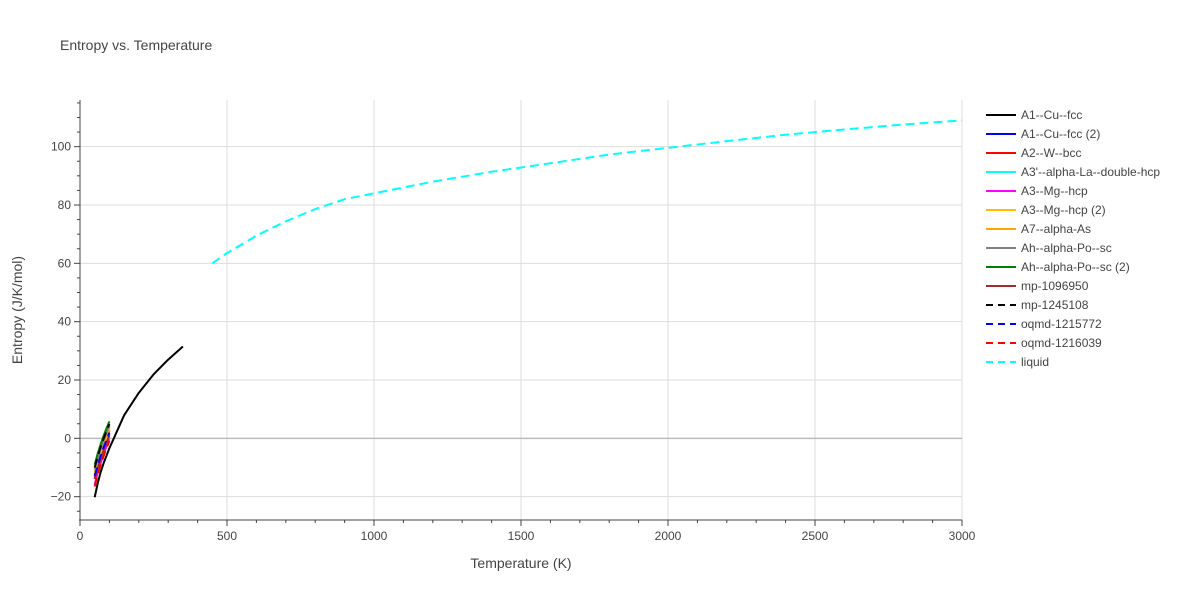 The width and height of the screenshot is (1200, 600). Describe the element at coordinates (1055, 286) in the screenshot. I see `legend-label: mp-1096950` at that location.